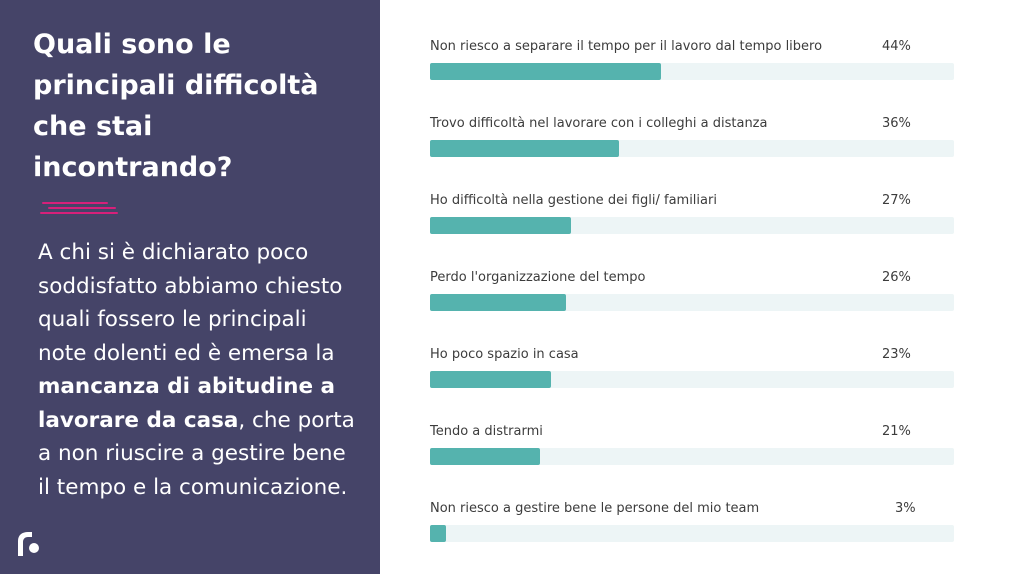  I want to click on bar-value-label: 36%, so click(896, 123).